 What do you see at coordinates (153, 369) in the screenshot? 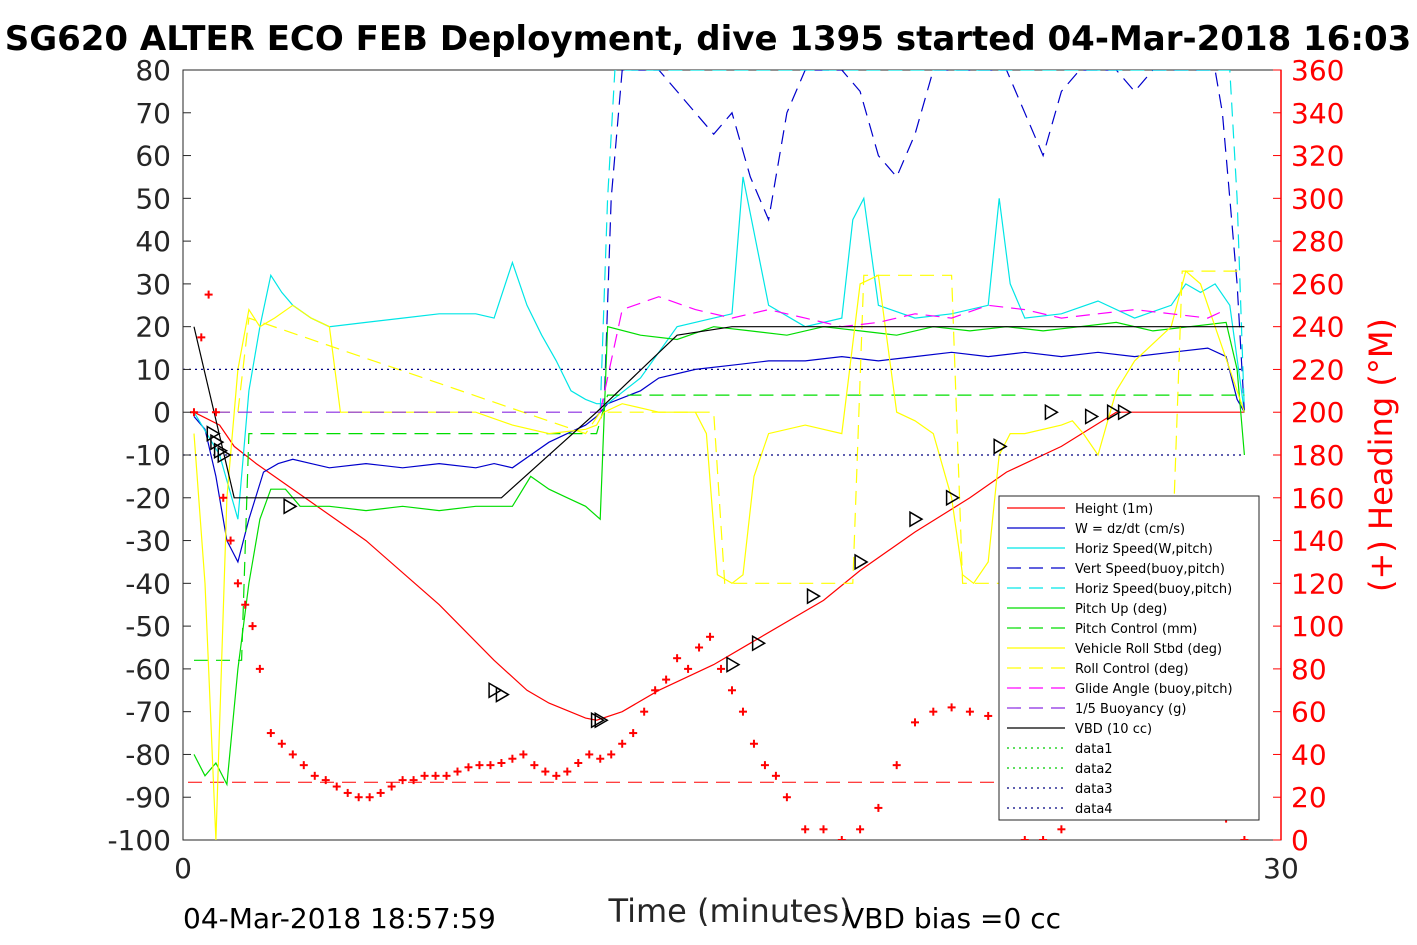
I see `left-tick-label: 10` at bounding box center [153, 369].